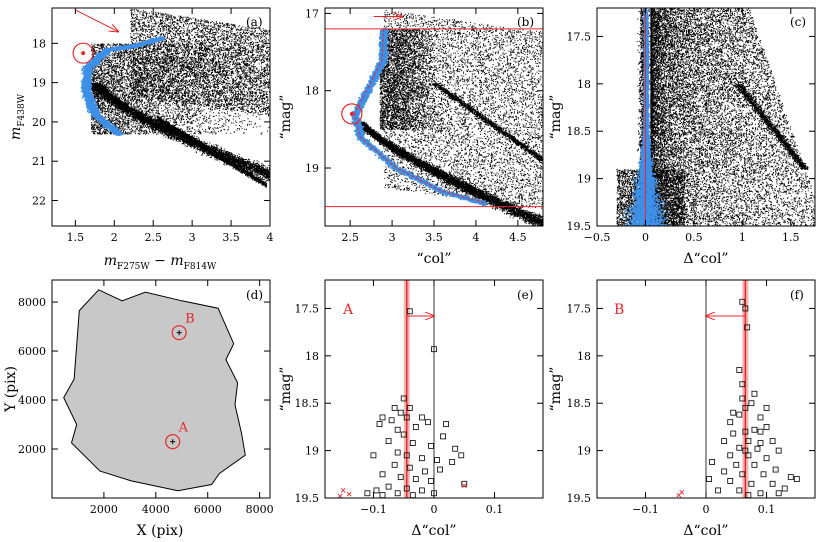 This screenshot has width=830, height=542. What do you see at coordinates (350, 237) in the screenshot?
I see `panel-b-xtick-label: 2.5` at bounding box center [350, 237].